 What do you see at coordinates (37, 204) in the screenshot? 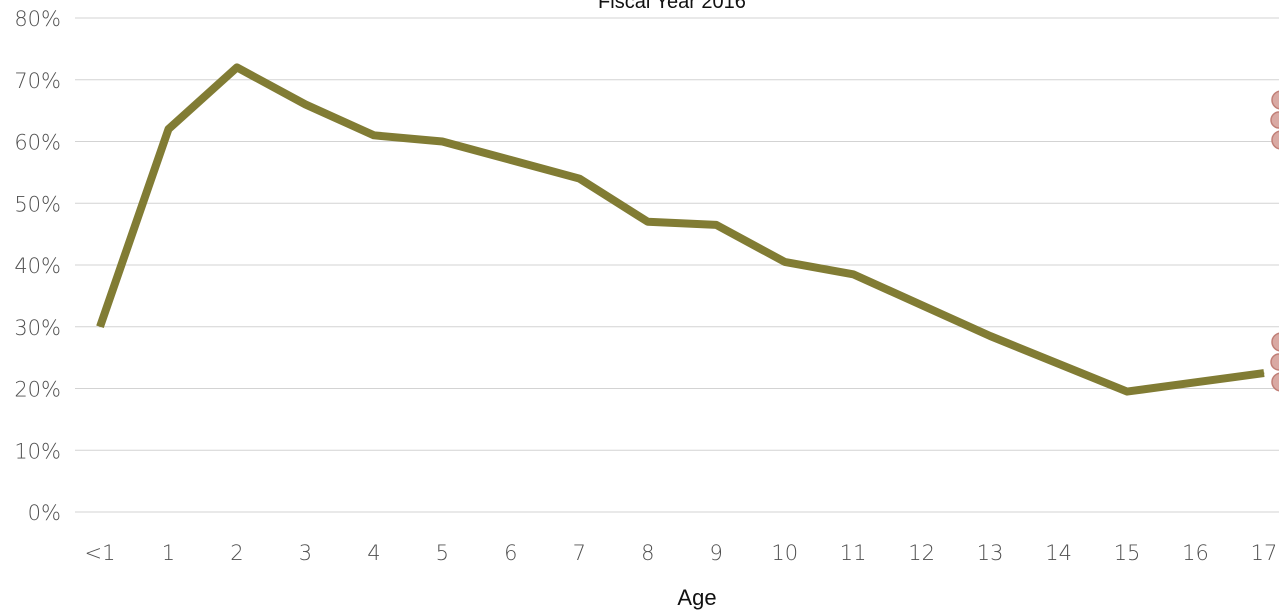
I see `y-tick-label: 50%` at bounding box center [37, 204].